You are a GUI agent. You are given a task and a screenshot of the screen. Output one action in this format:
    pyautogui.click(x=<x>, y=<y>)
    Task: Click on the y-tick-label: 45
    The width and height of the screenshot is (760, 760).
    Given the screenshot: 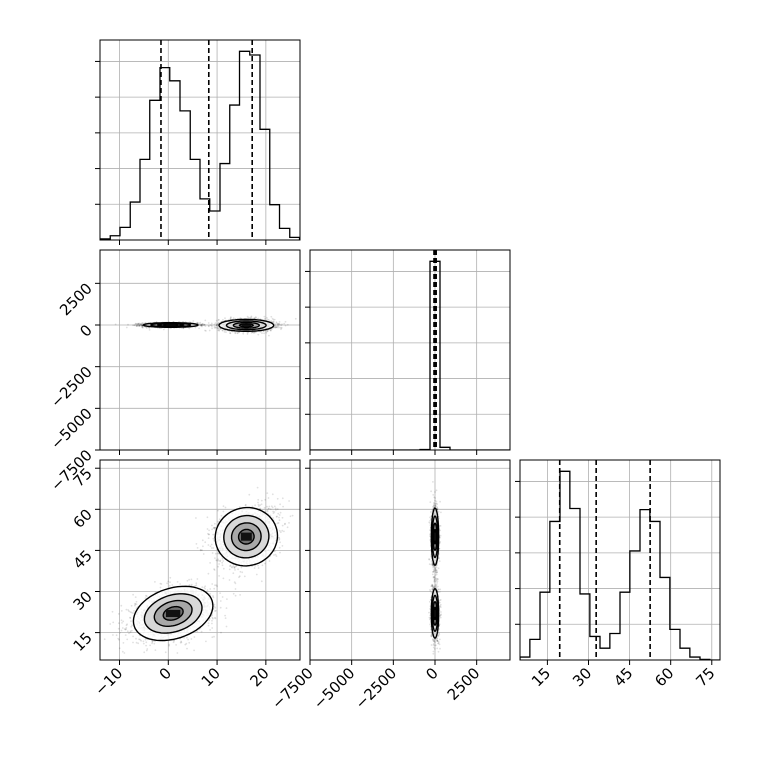 What is the action you would take?
    pyautogui.click(x=83, y=560)
    